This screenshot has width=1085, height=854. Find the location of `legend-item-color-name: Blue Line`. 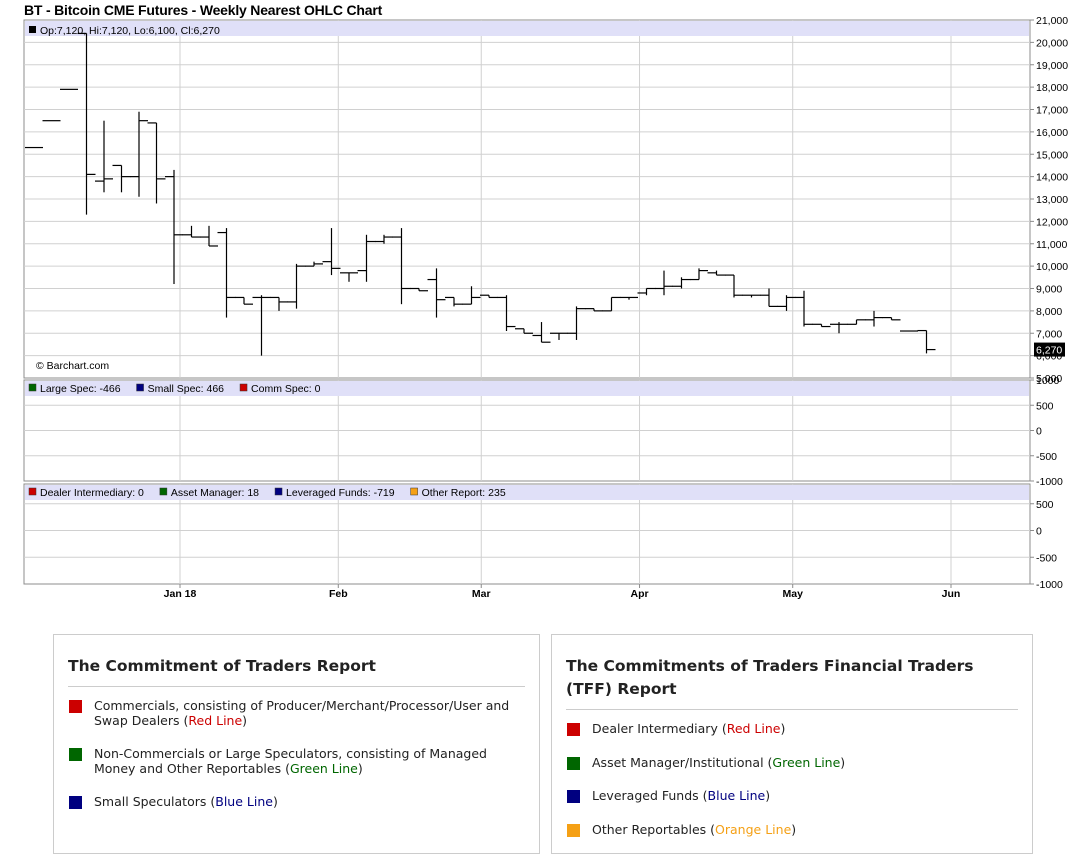

legend-item-color-name: Blue Line is located at coordinates (244, 801).